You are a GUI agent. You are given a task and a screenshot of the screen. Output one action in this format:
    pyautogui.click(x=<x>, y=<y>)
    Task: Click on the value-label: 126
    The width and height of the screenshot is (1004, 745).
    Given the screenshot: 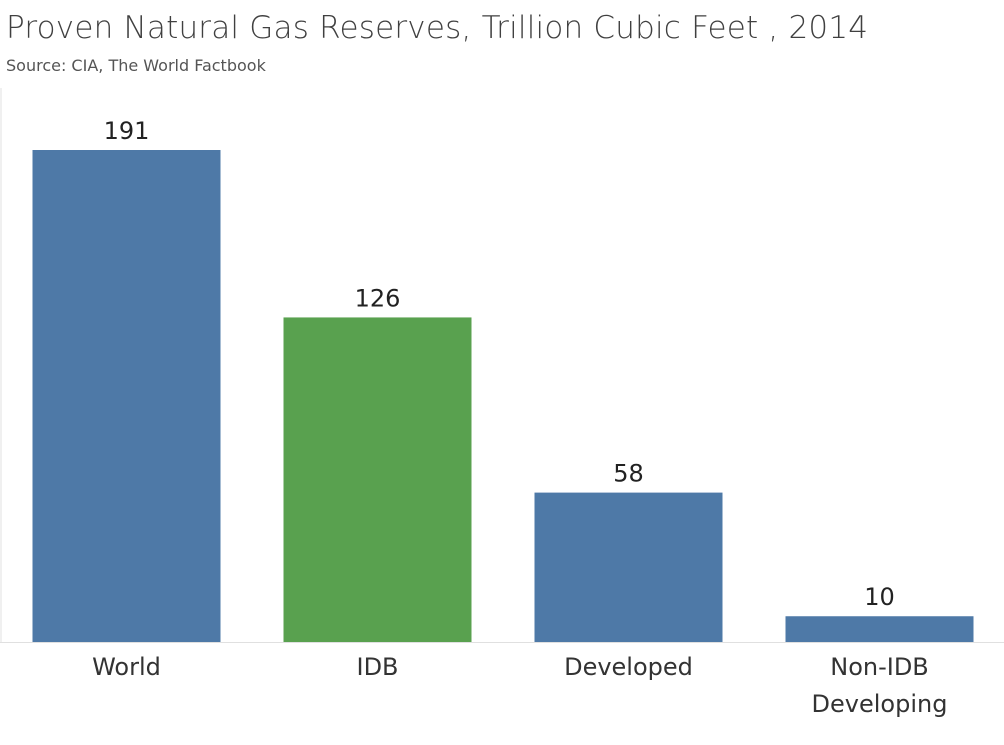 What is the action you would take?
    pyautogui.click(x=378, y=298)
    